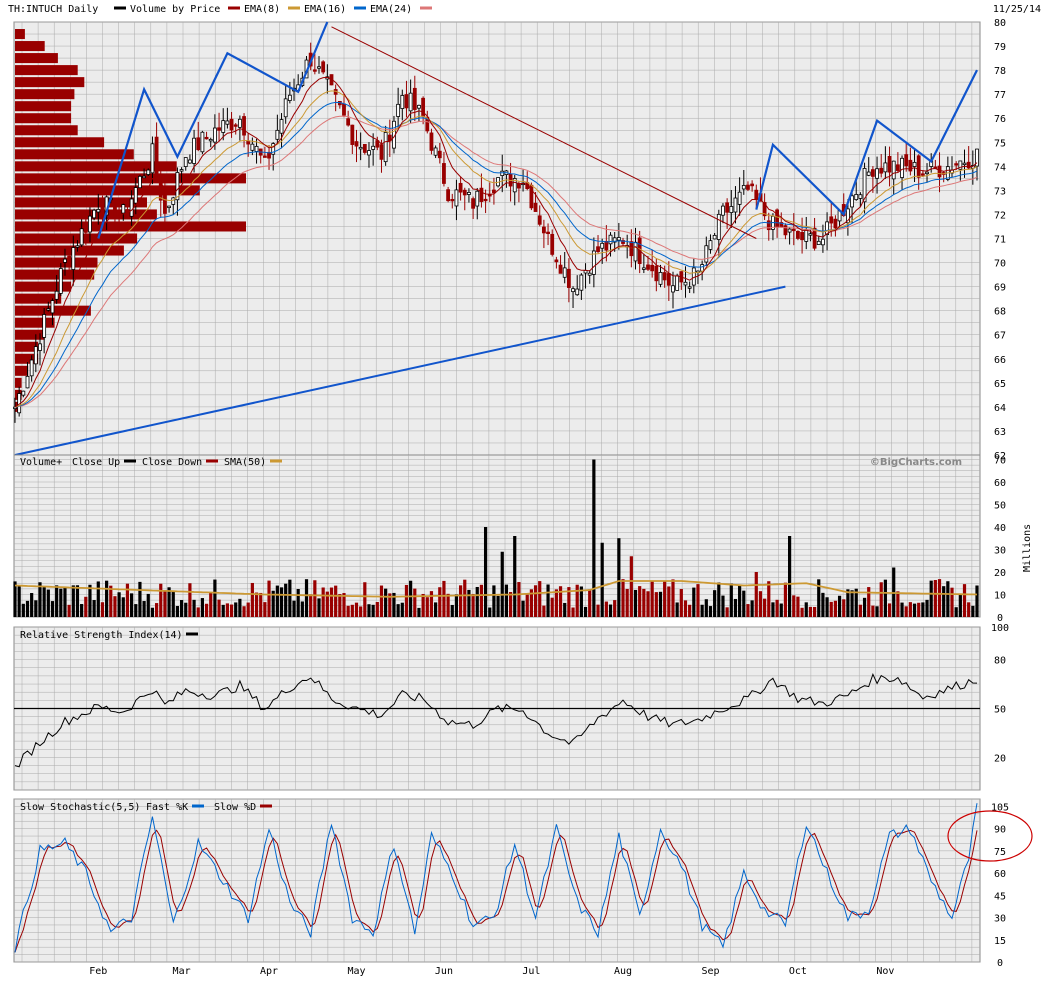 This screenshot has width=1045, height=981. Describe the element at coordinates (151, 462) in the screenshot. I see `volume-legend: Volume+ Close Up Close Down SMA(50)` at that location.